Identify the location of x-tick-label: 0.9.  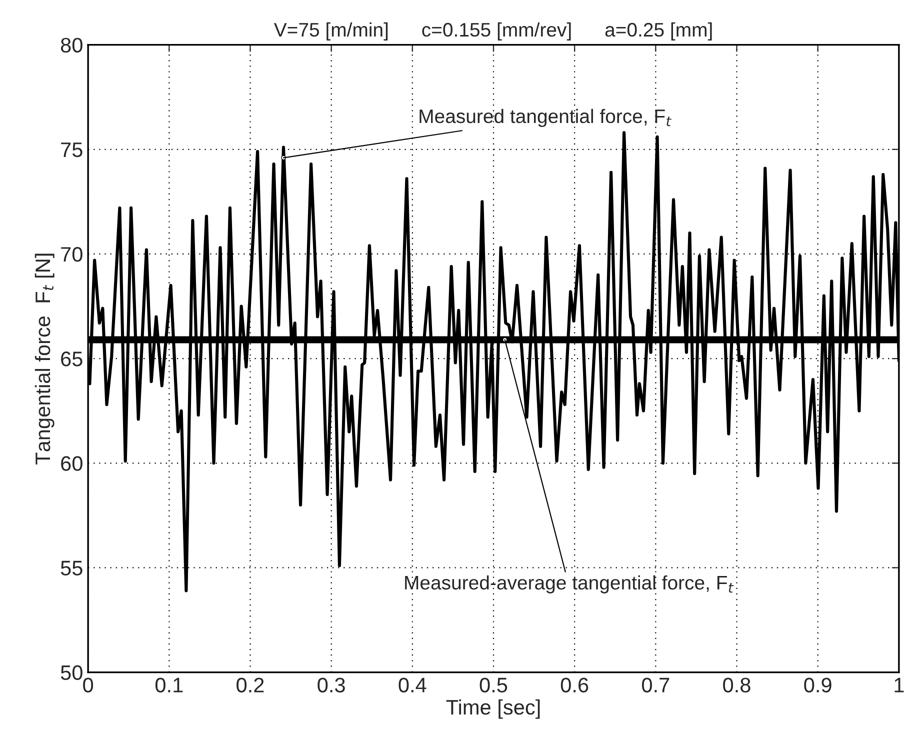
(818, 685).